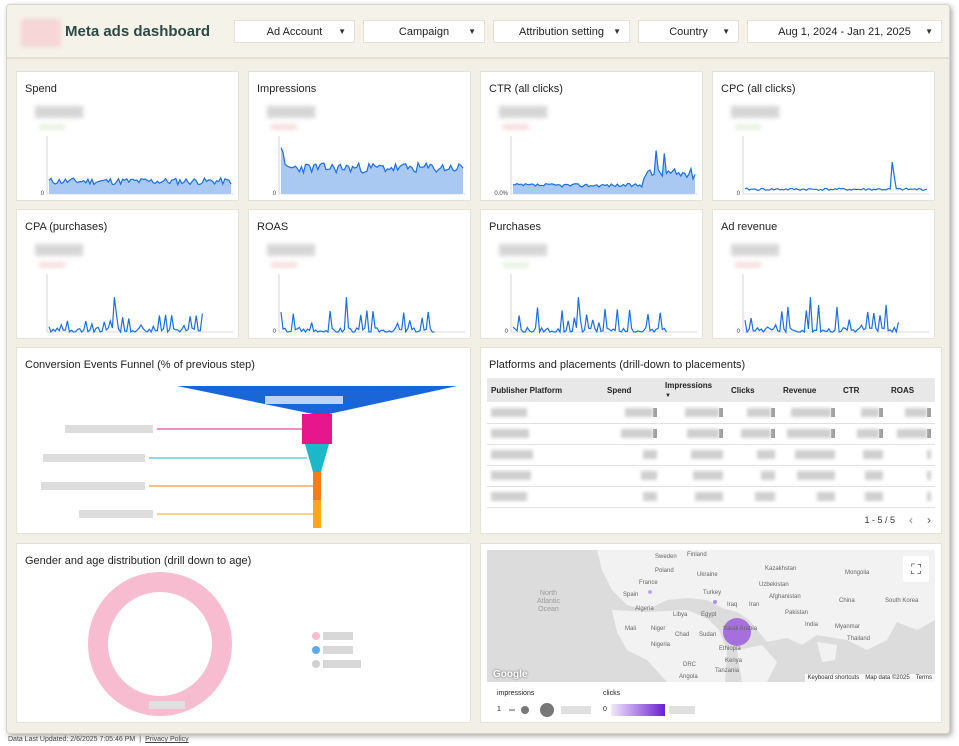 The width and height of the screenshot is (959, 746). I want to click on scorecard-impressions: Impressions 001-0803-0906-1009-1111-12, so click(359, 136).